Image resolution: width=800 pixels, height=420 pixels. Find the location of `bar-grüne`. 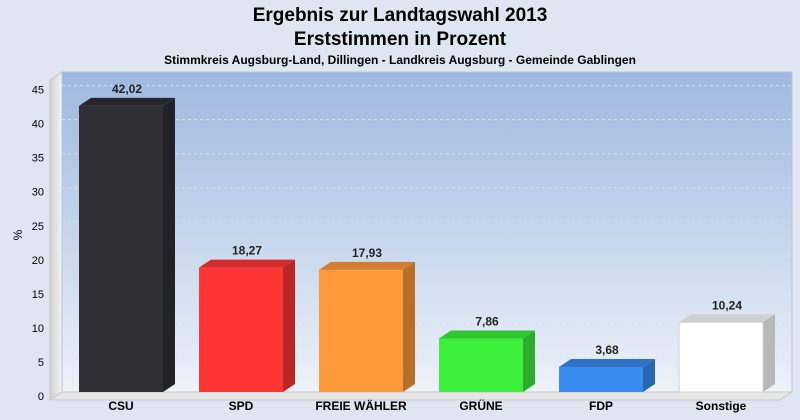

bar-grüne is located at coordinates (487, 361).